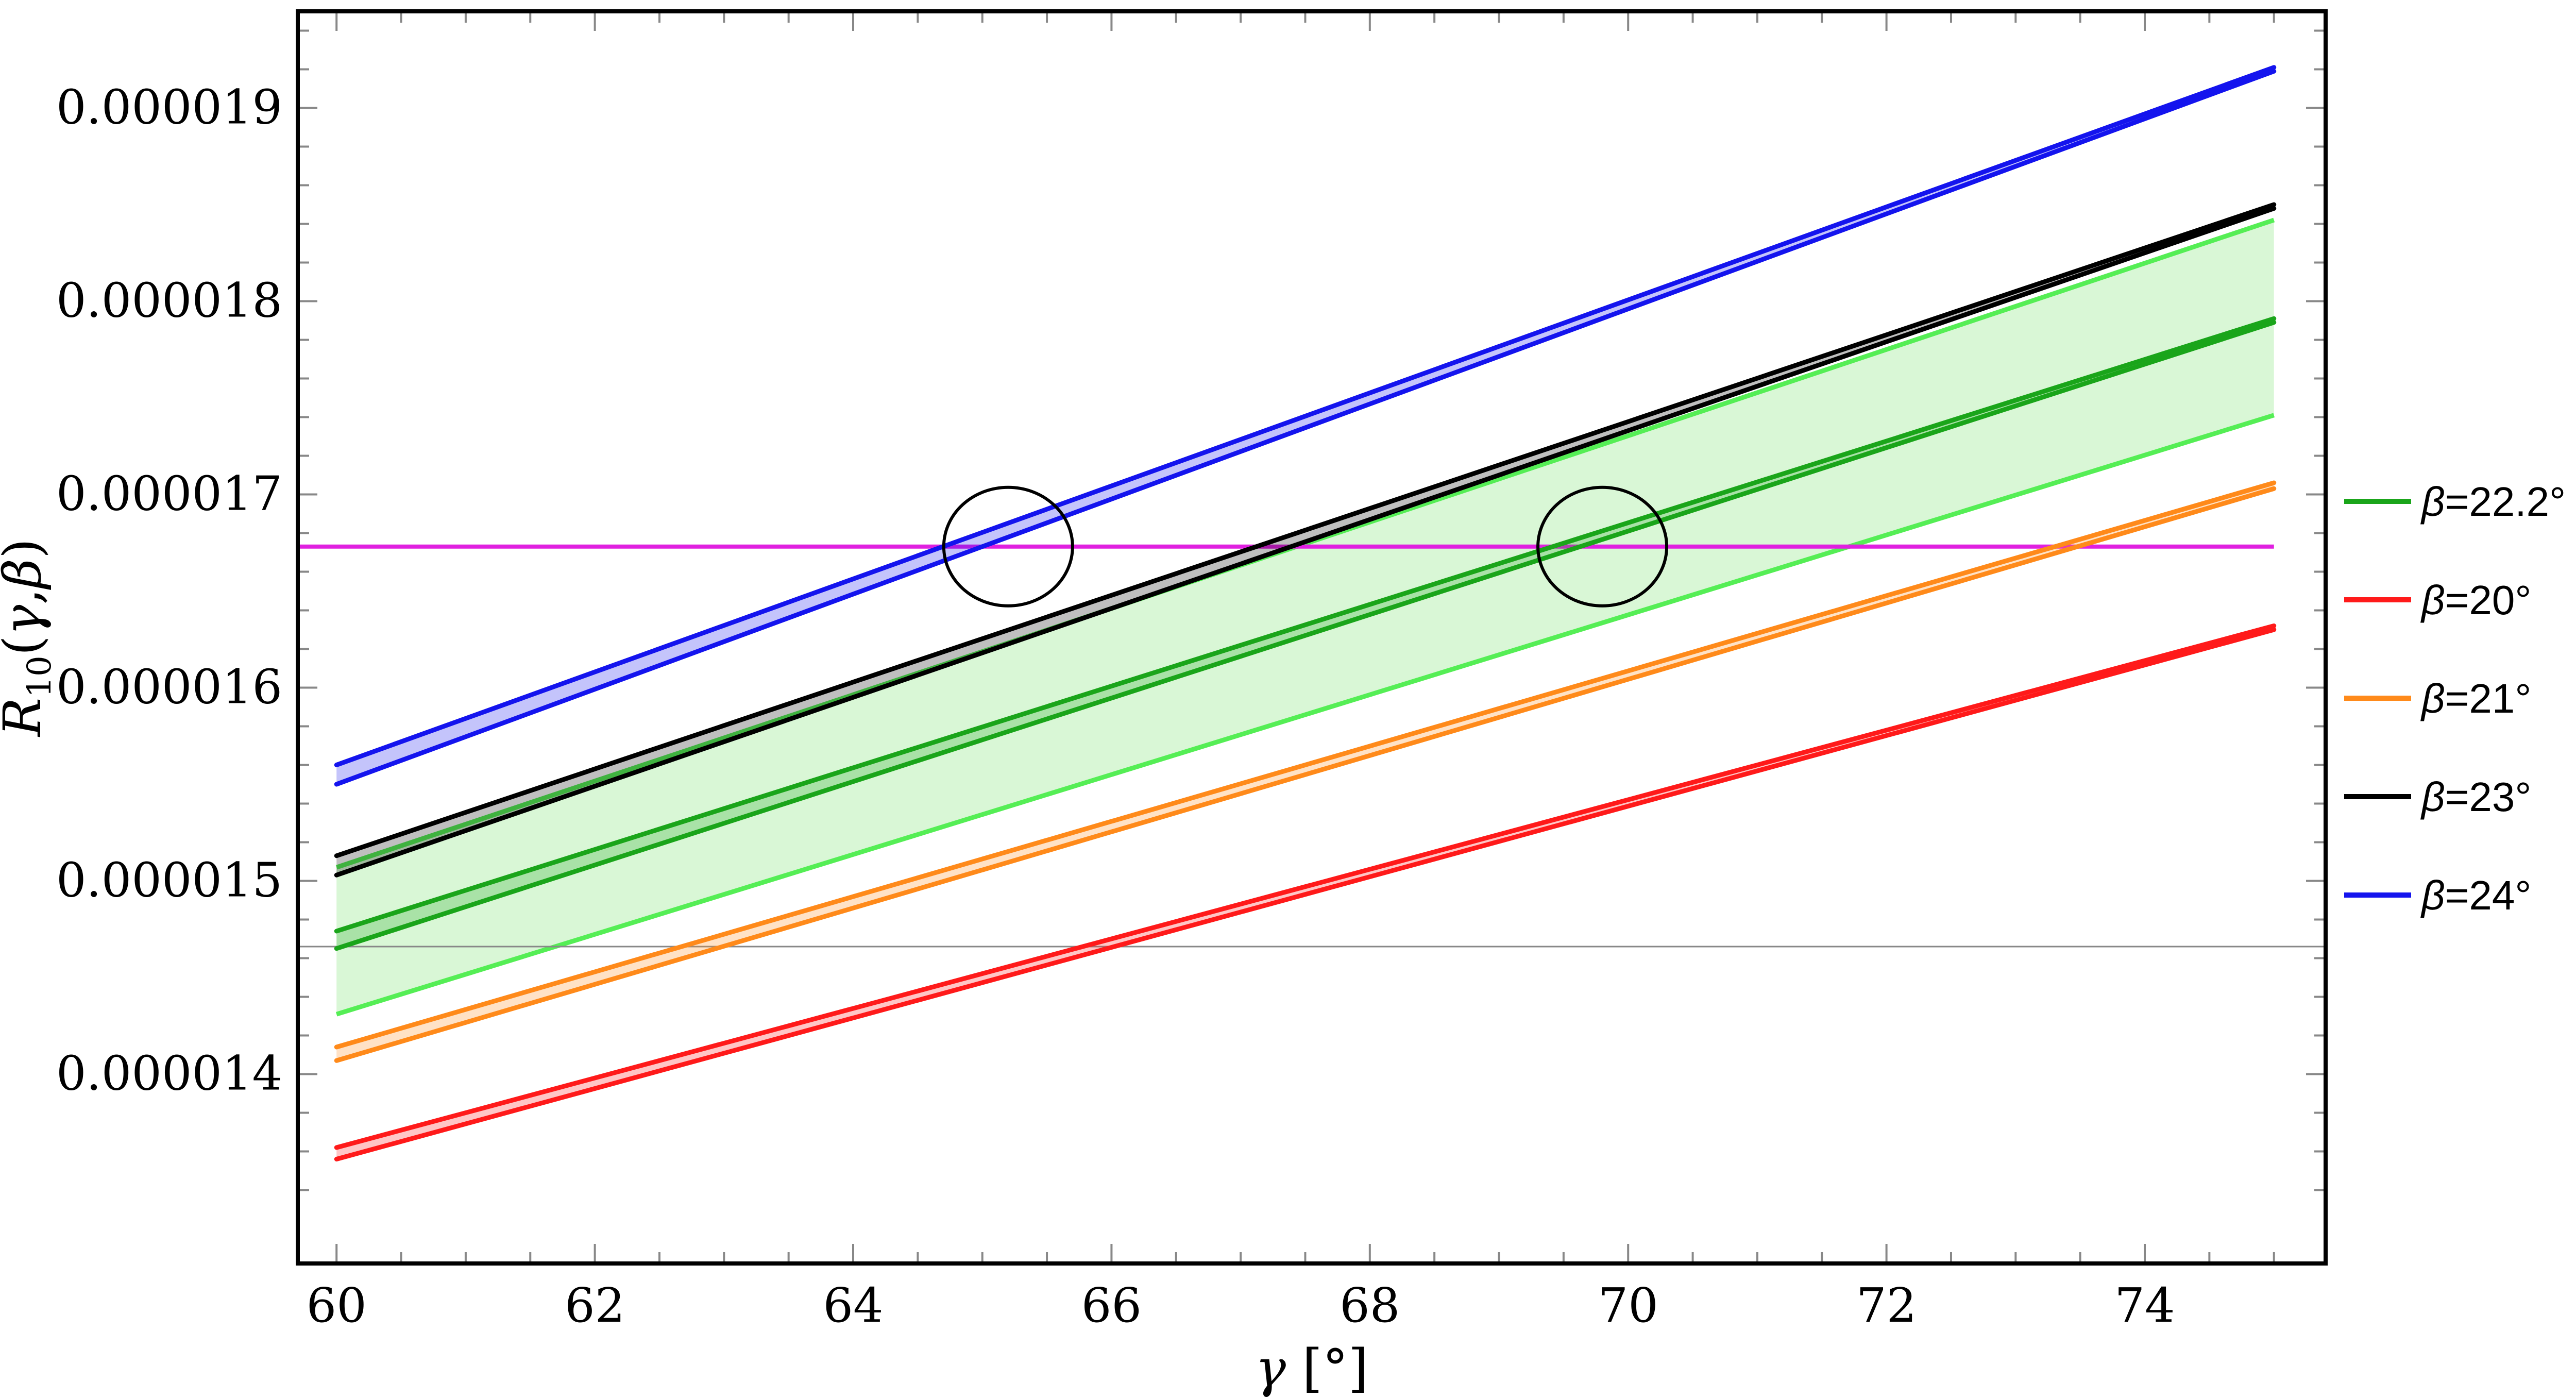 The image size is (2576, 1399). Describe the element at coordinates (169, 300) in the screenshot. I see `y-tick-label: 0.000018` at that location.